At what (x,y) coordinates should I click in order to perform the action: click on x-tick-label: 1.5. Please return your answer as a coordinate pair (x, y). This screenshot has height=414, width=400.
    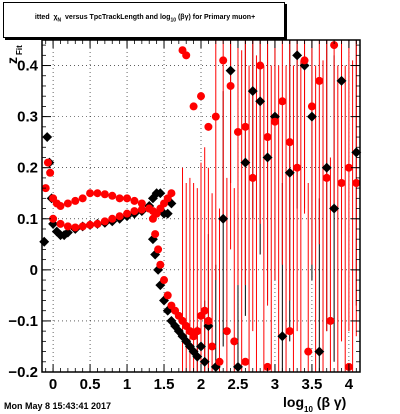
    Looking at the image, I should click on (164, 384).